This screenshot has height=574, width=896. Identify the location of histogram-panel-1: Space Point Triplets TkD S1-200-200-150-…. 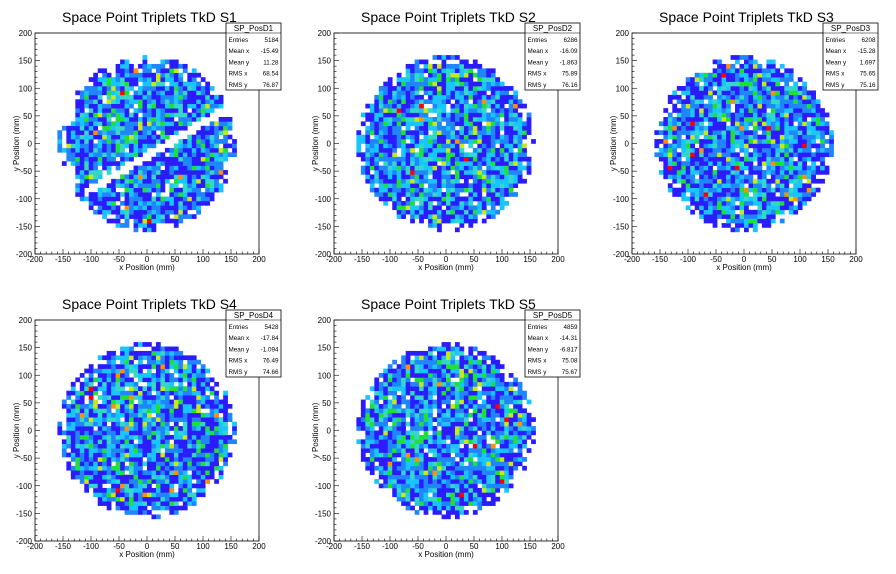
(147, 140).